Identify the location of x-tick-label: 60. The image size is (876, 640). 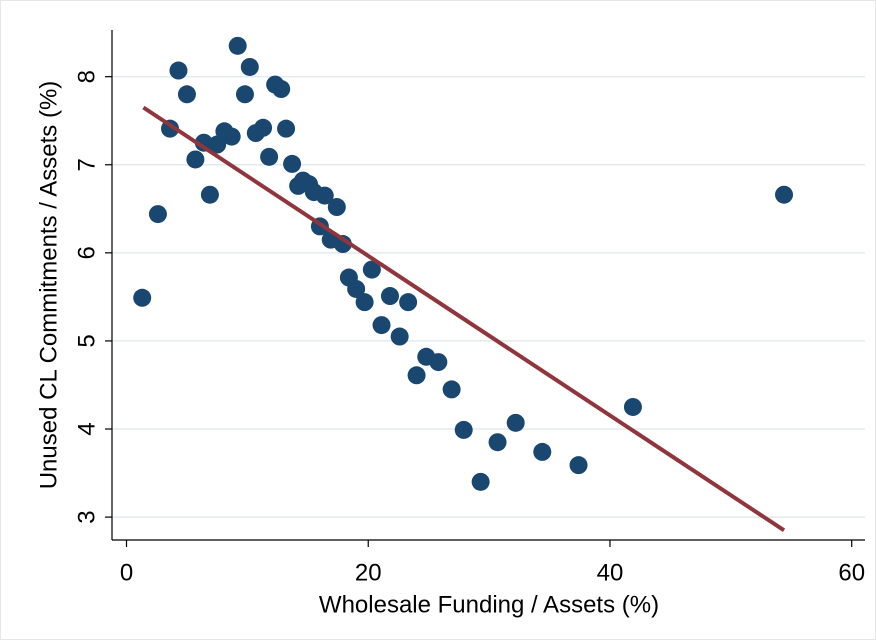
(851, 572).